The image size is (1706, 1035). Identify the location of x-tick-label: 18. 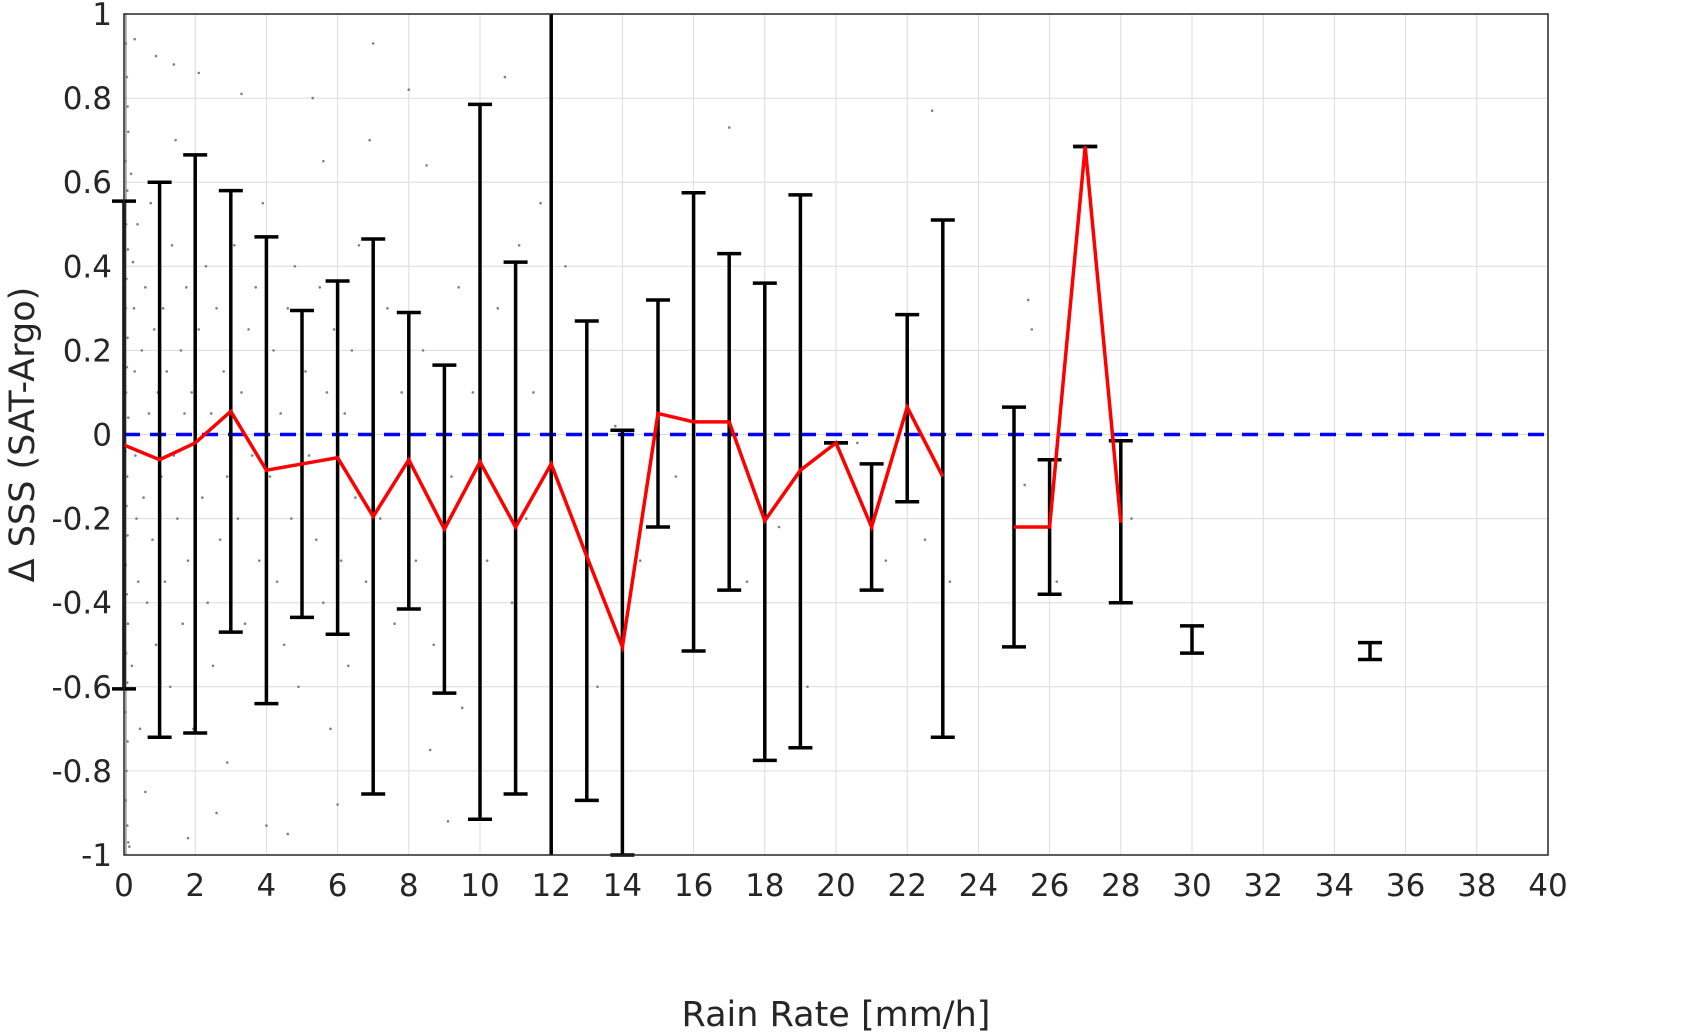
(764, 886).